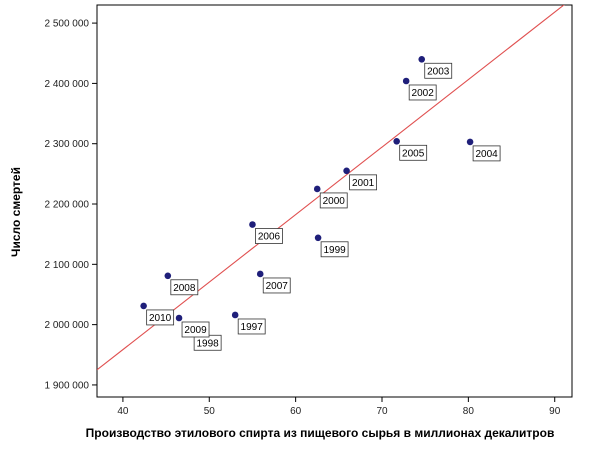 The image size is (600, 450). Describe the element at coordinates (67, 385) in the screenshot. I see `y-tick-label: 1 900 000` at that location.